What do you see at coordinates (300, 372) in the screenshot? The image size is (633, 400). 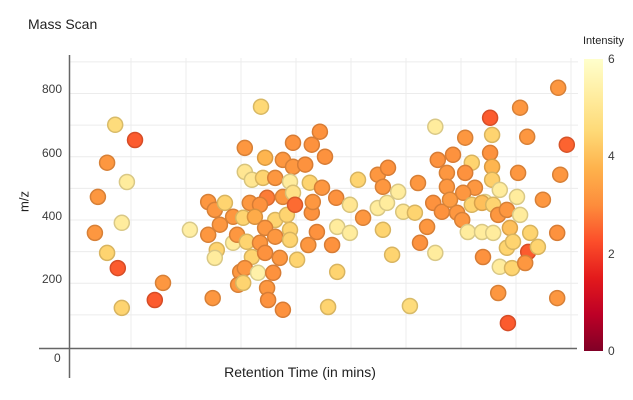 I see `x-axis-label: Retention Time (in mins)` at bounding box center [300, 372].